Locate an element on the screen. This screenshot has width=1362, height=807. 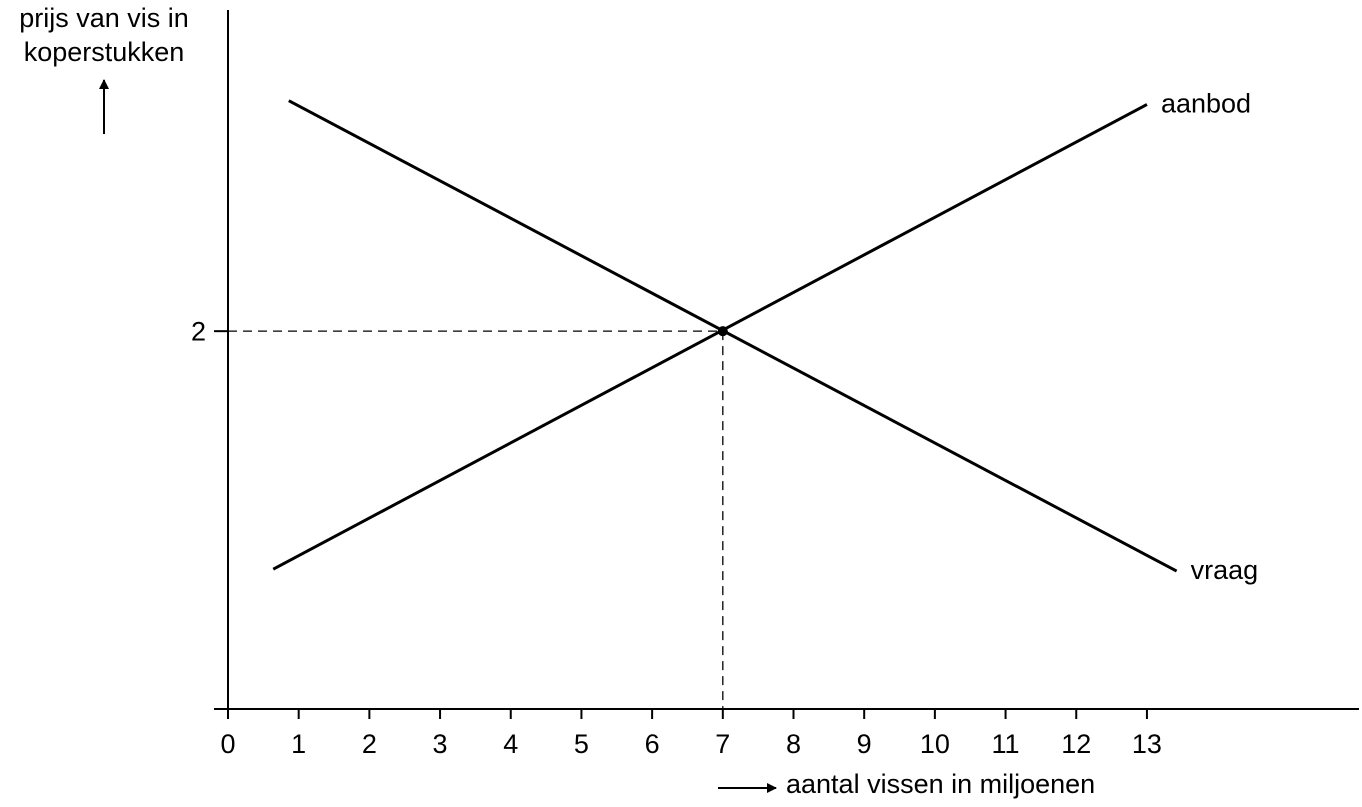
y-tick-label: 2 is located at coordinates (198, 331).